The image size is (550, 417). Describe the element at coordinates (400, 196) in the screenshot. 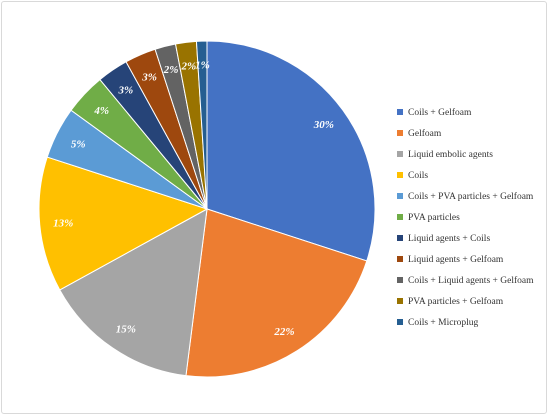

I see `legend-swatch-coils-pva-particles-gelfoam` at that location.